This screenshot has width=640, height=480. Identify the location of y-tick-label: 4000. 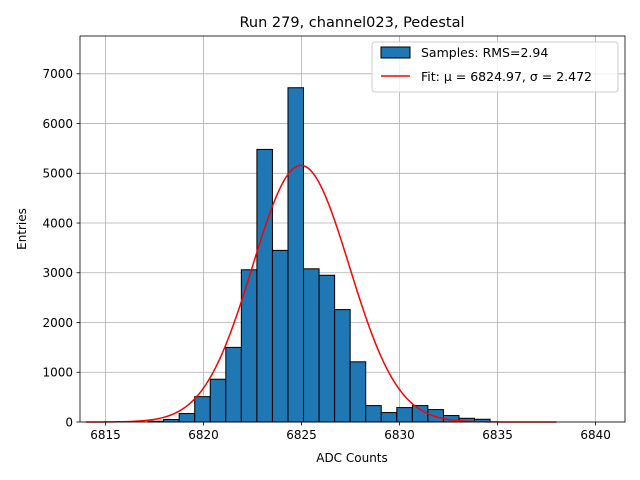
(57, 223).